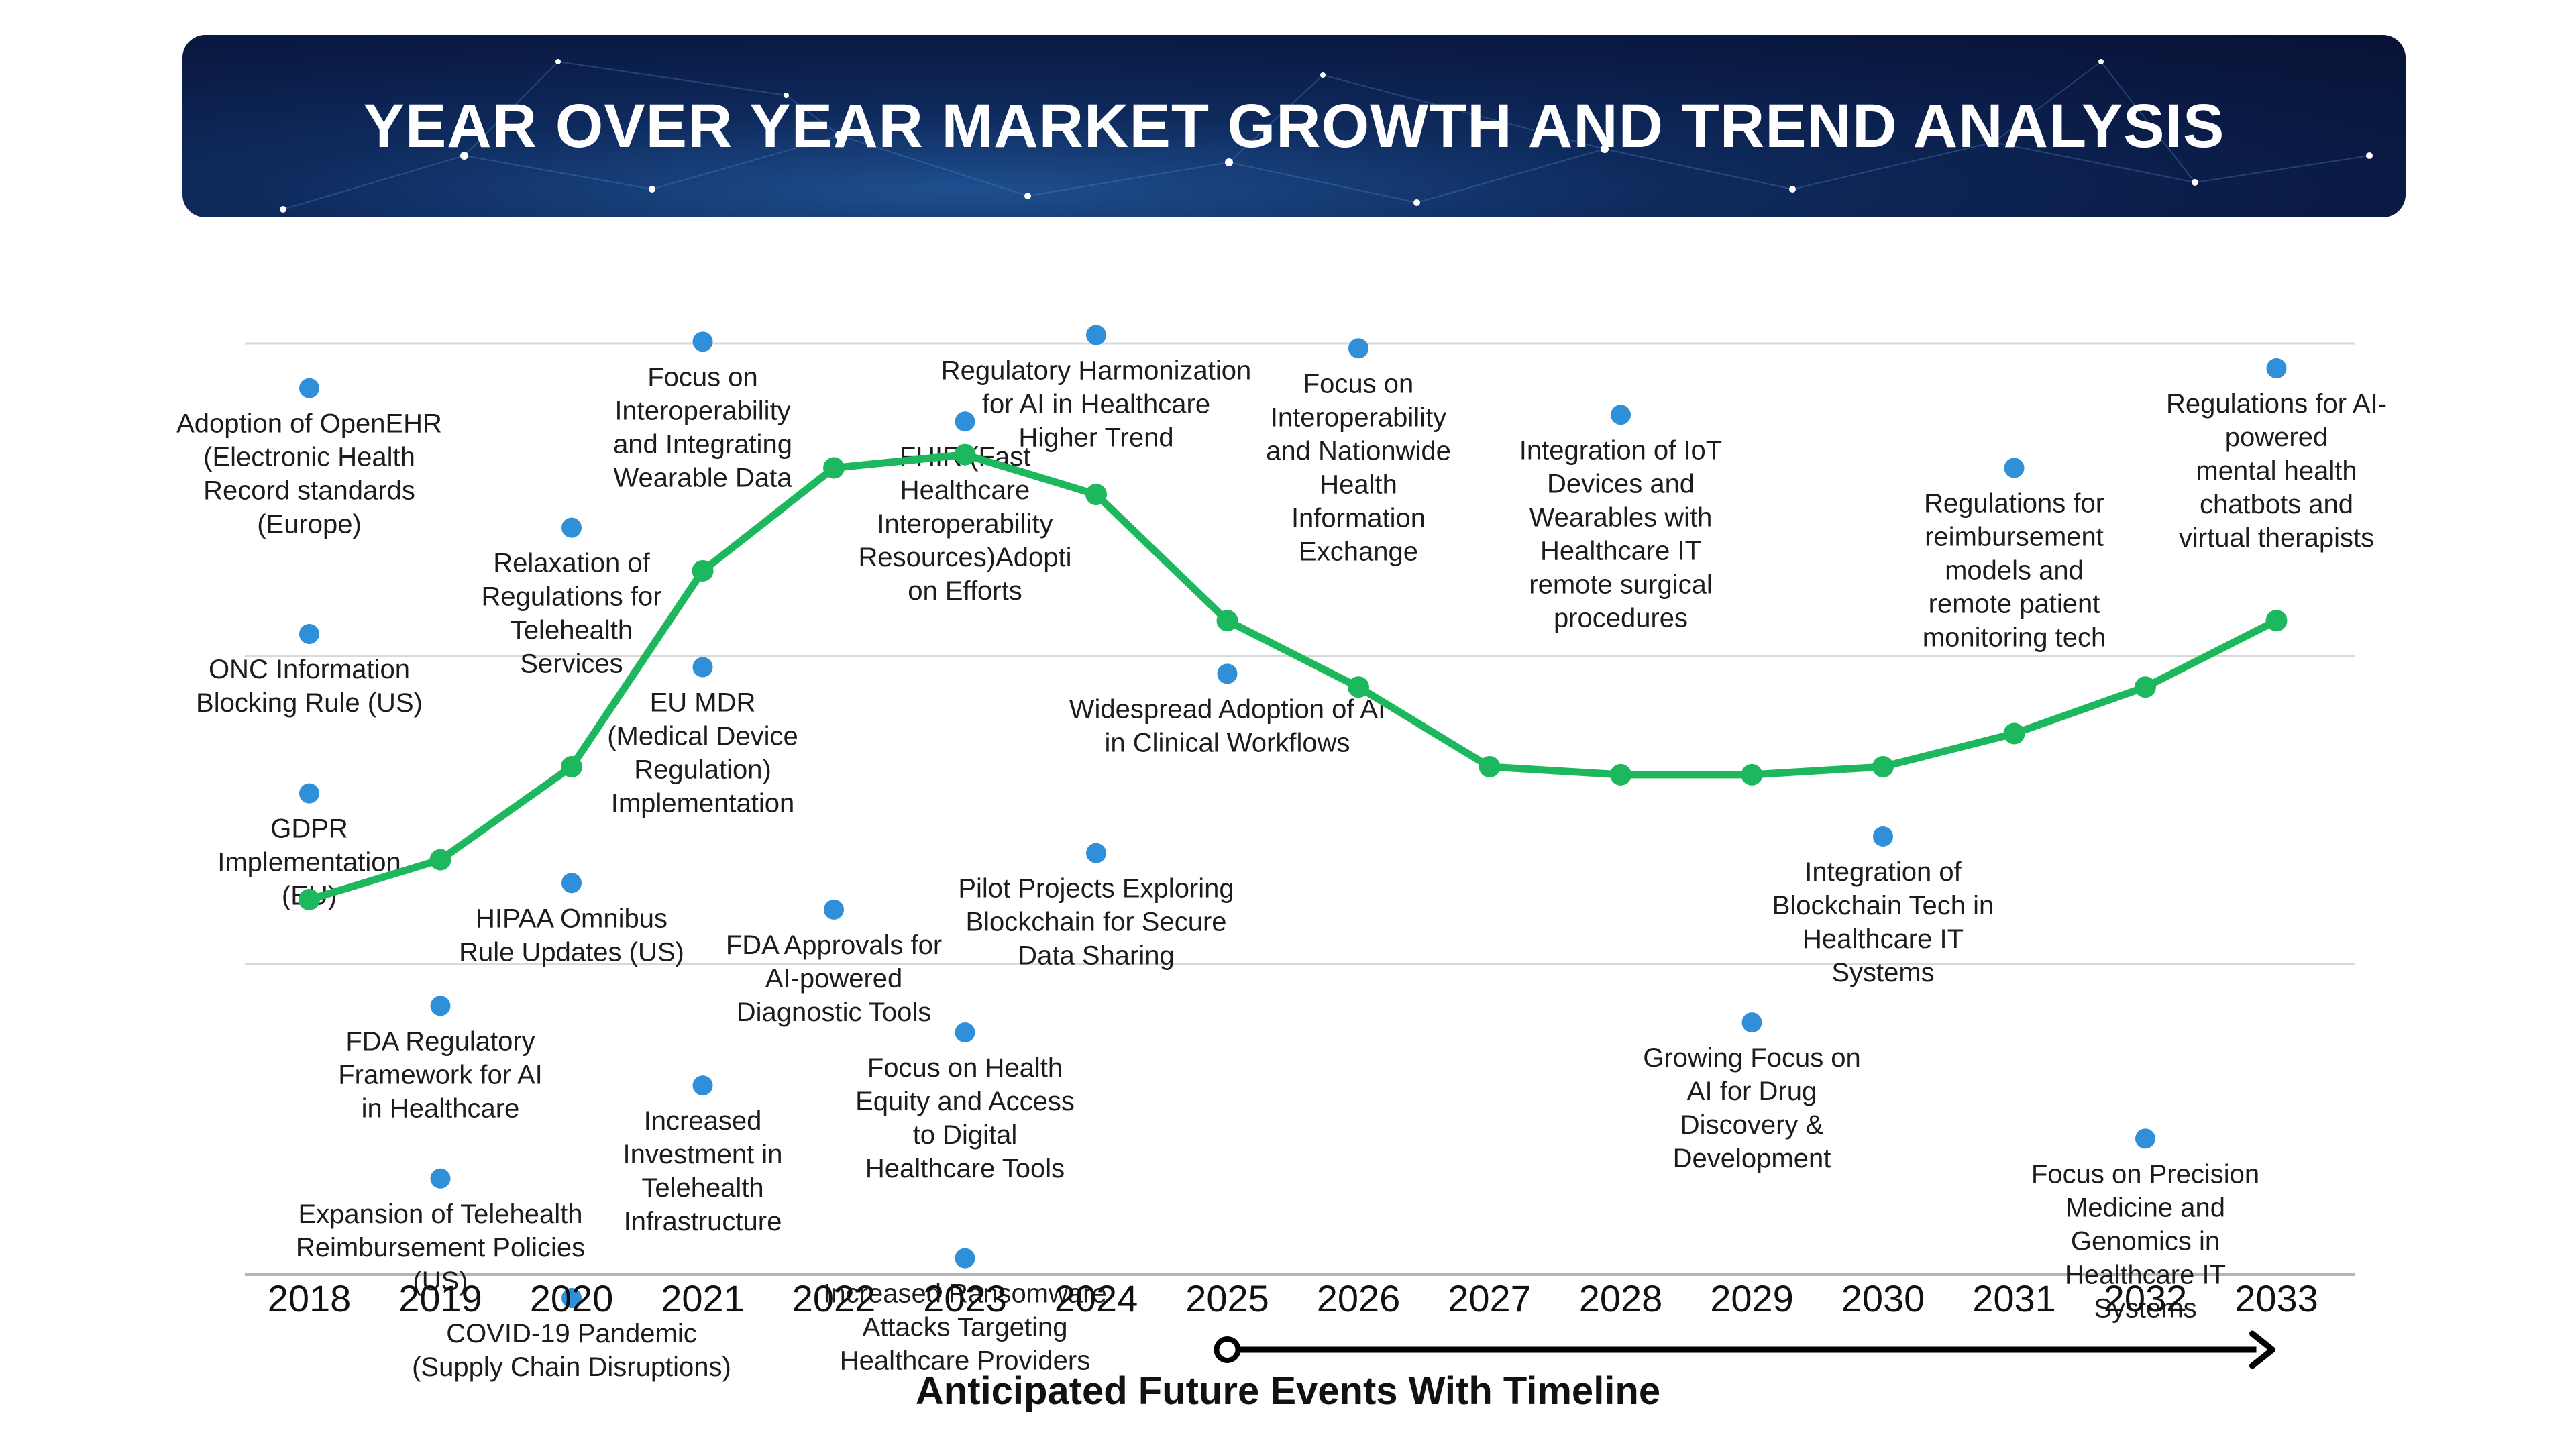  I want to click on event-label-line: Higher Trend, so click(1095, 438).